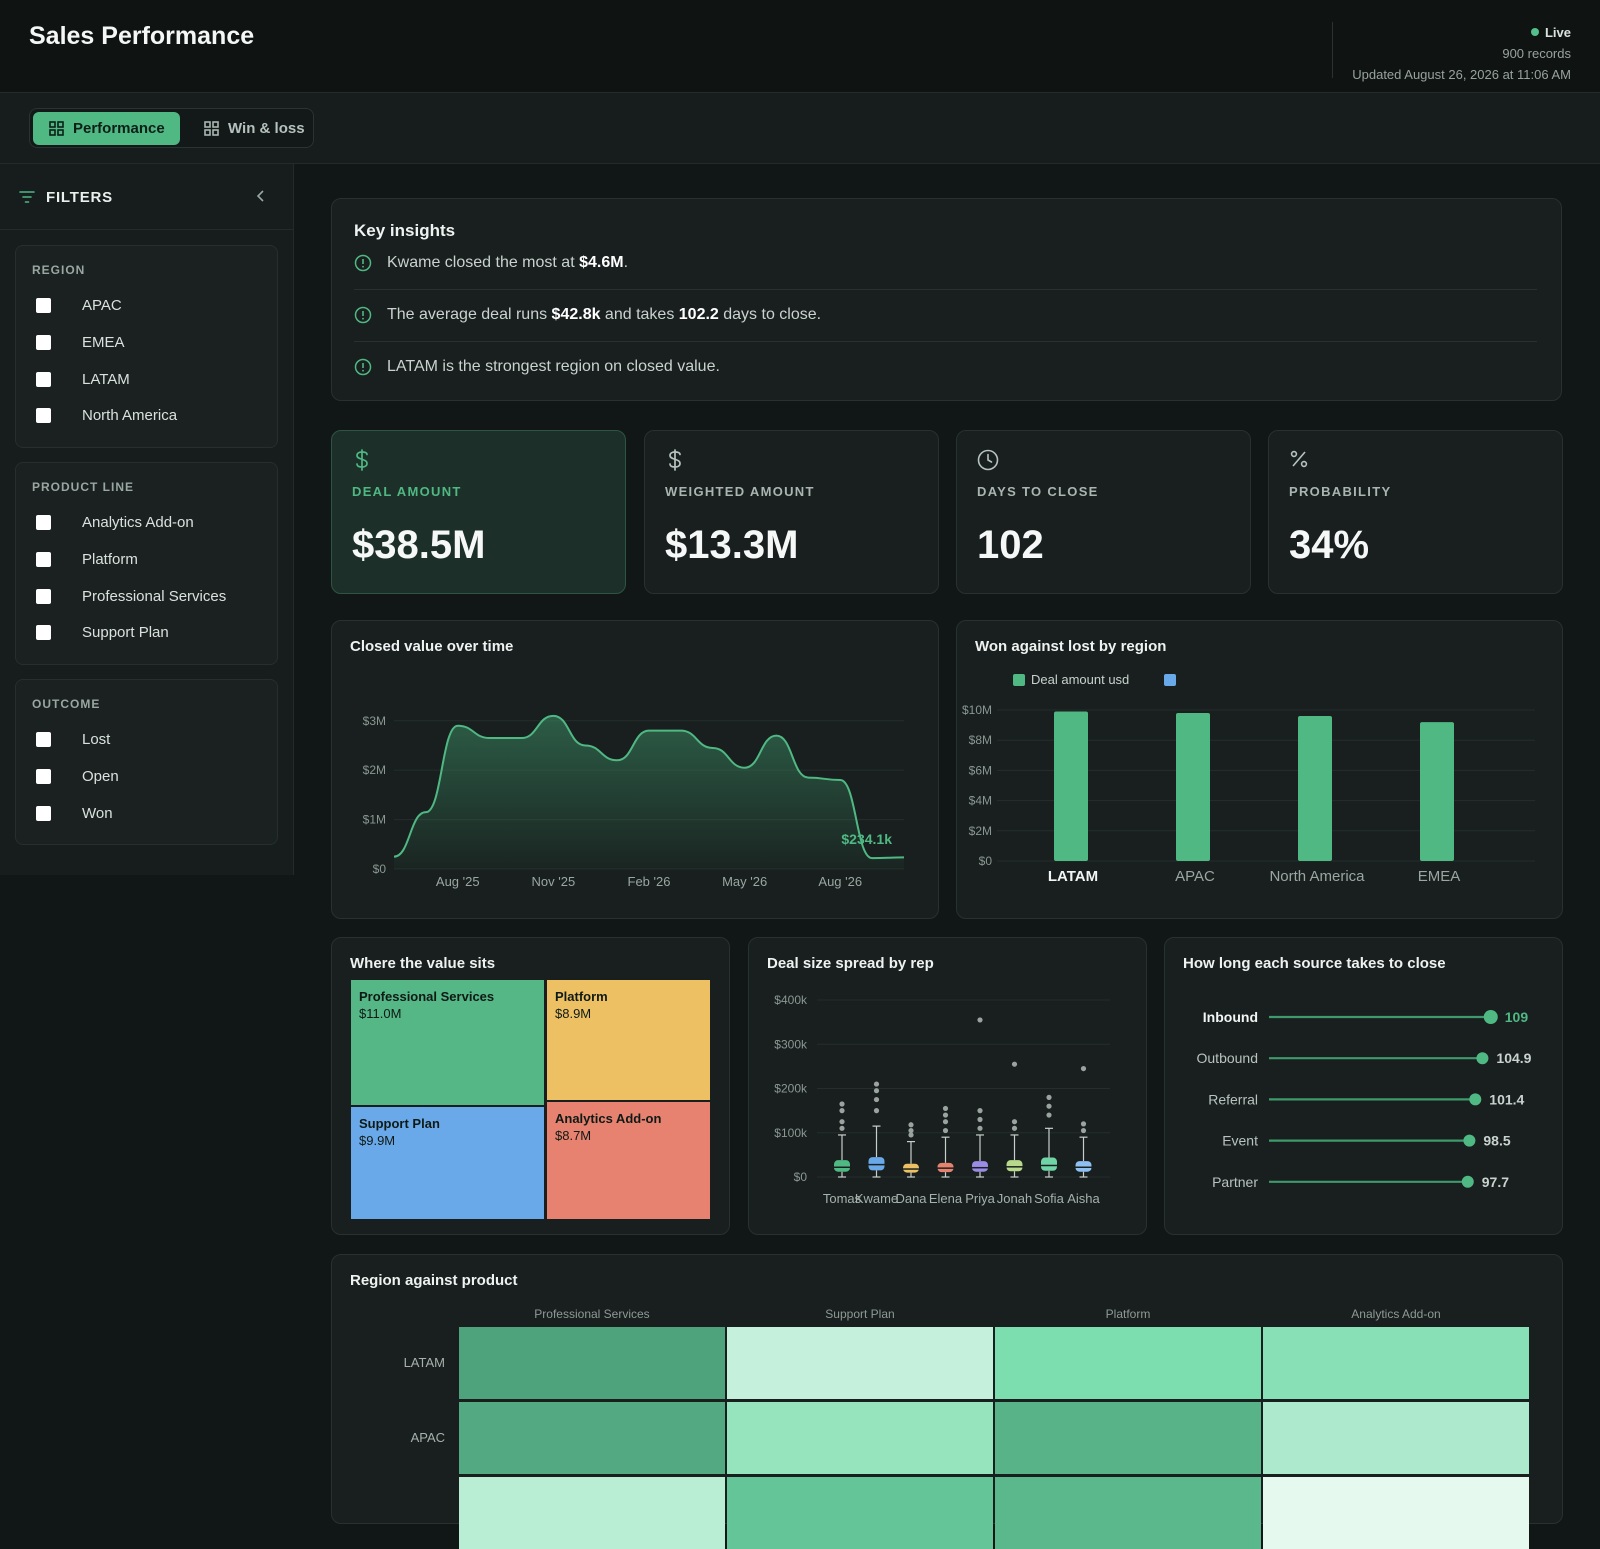 The width and height of the screenshot is (1600, 1549). What do you see at coordinates (1103, 512) in the screenshot?
I see `kpi-days-to-close: DAYS TO CLOSE 102` at bounding box center [1103, 512].